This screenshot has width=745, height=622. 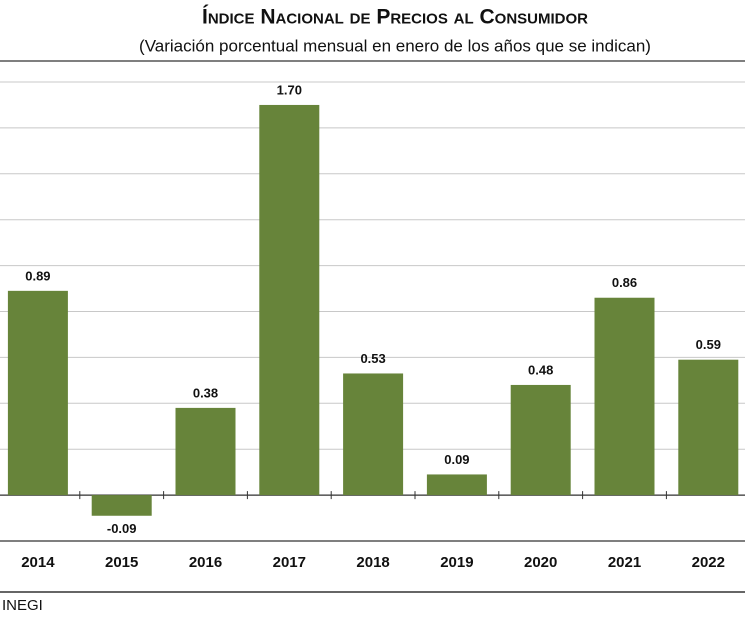 I want to click on source: INEGI, so click(x=22, y=605).